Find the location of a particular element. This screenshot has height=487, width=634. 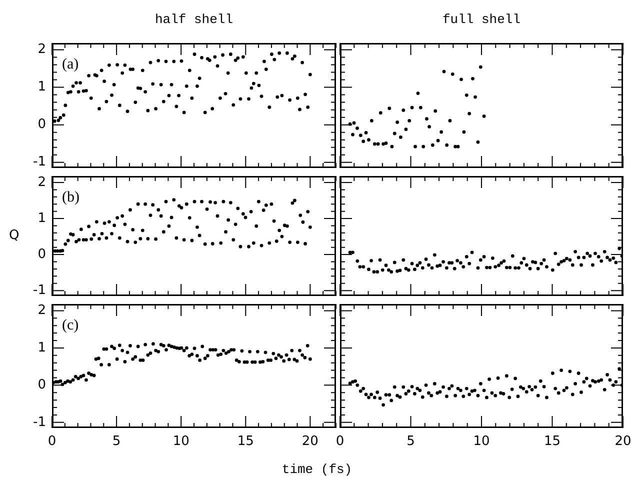

y-axis-title: Q is located at coordinates (14, 235).